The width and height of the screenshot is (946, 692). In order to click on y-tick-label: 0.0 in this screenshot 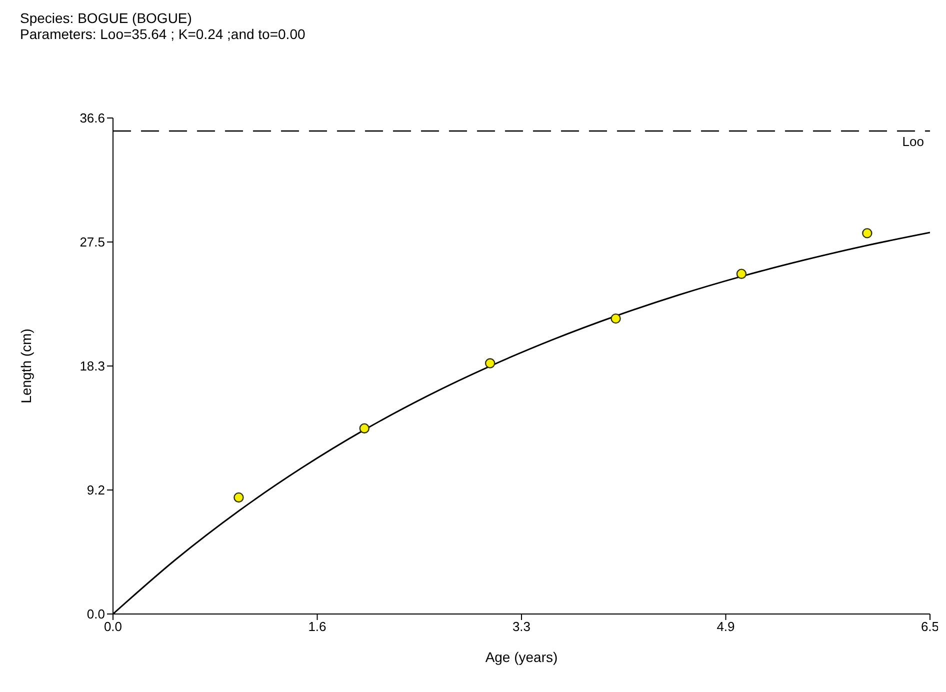, I will do `click(95, 614)`.